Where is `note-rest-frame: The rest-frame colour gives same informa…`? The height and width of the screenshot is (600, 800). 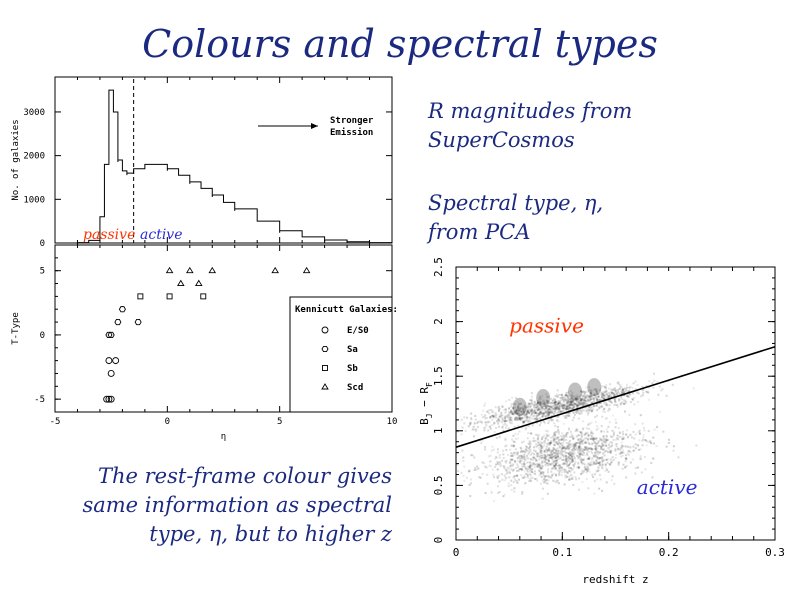
note-rest-frame: The rest-frame colour gives same informa… is located at coordinates (216, 505).